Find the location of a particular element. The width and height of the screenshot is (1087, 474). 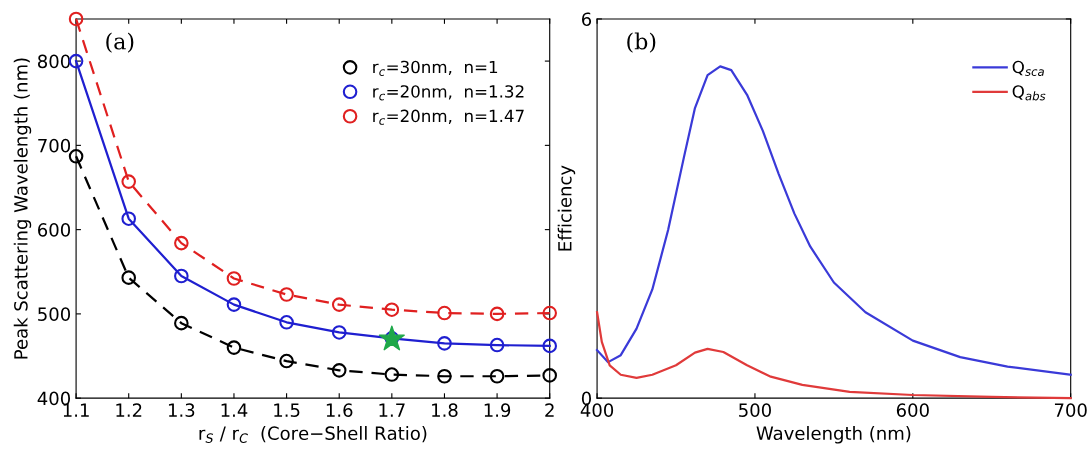

y-tick-label: 500 is located at coordinates (54, 314).